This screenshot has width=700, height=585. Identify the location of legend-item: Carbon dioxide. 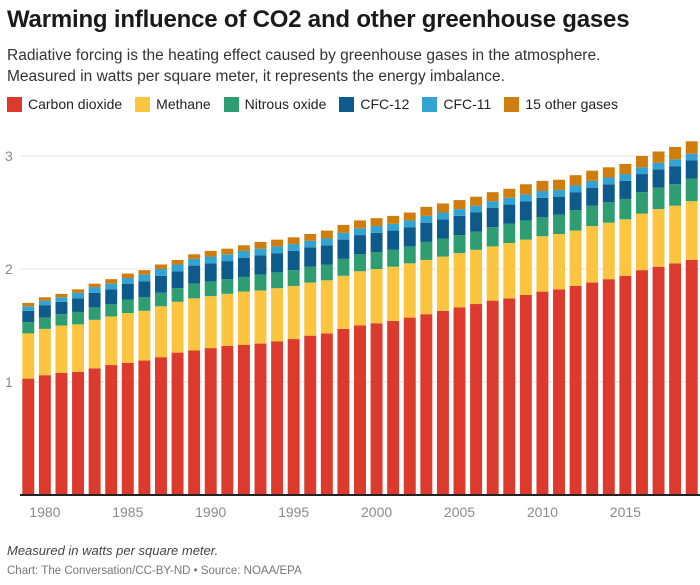
(64, 104).